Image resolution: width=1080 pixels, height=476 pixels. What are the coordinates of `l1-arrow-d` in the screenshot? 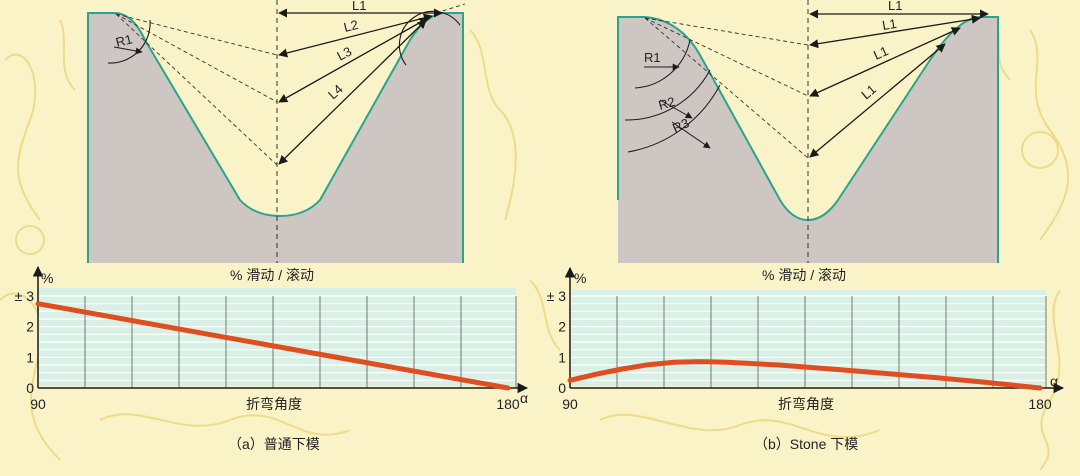 It's located at (877, 100).